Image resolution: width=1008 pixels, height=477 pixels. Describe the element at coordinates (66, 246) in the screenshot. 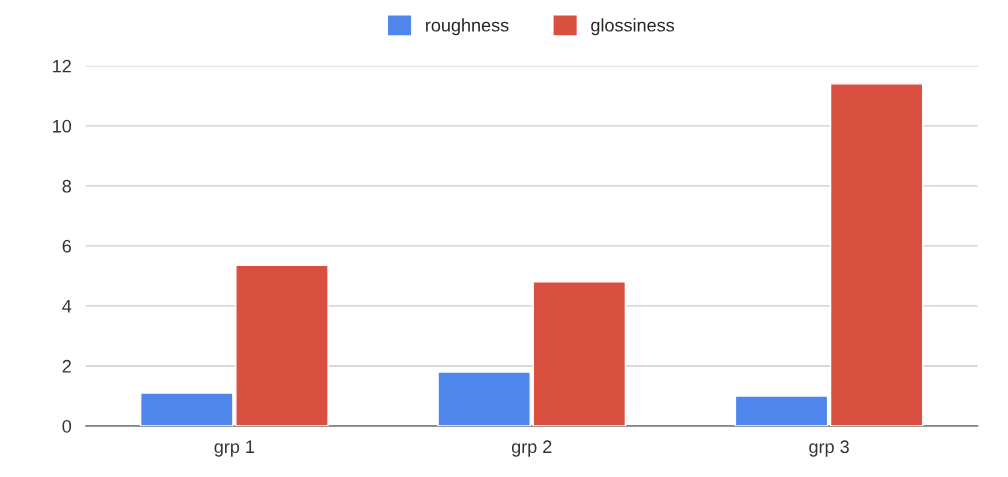

I see `y-tick-label: 6` at that location.